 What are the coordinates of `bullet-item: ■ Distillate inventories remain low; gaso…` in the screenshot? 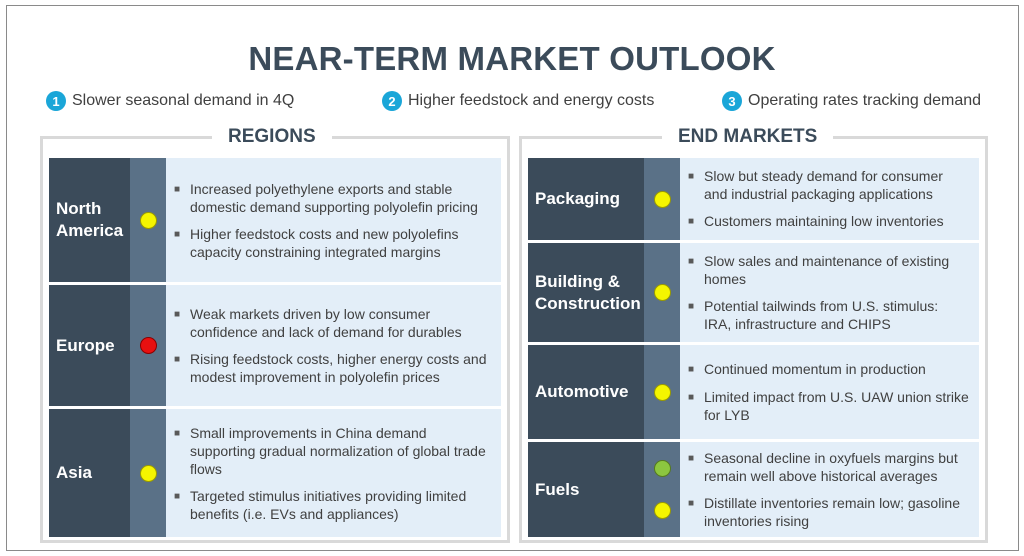 It's located at (824, 512).